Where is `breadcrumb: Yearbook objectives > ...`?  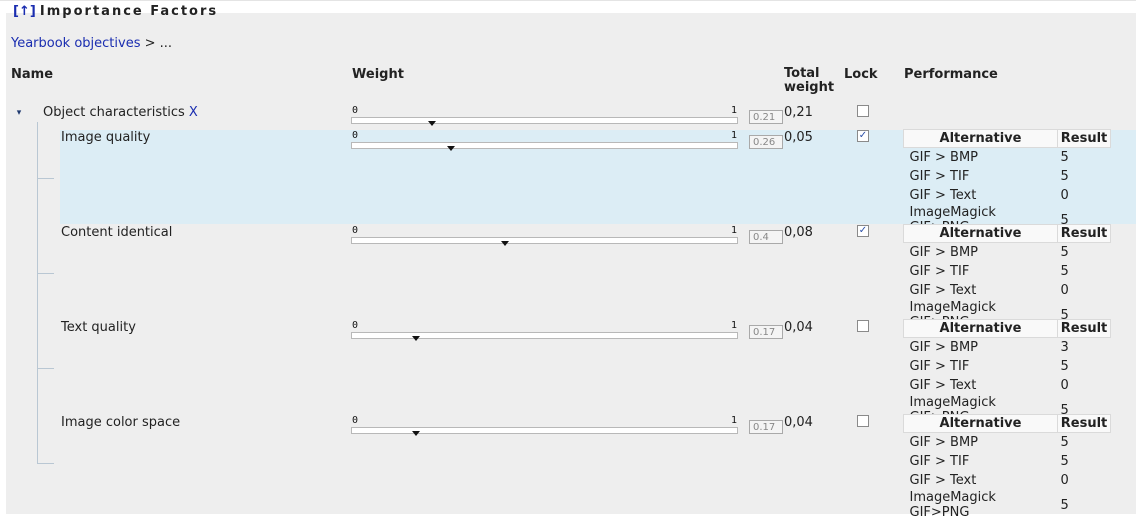 breadcrumb: Yearbook objectives > ... is located at coordinates (91, 43).